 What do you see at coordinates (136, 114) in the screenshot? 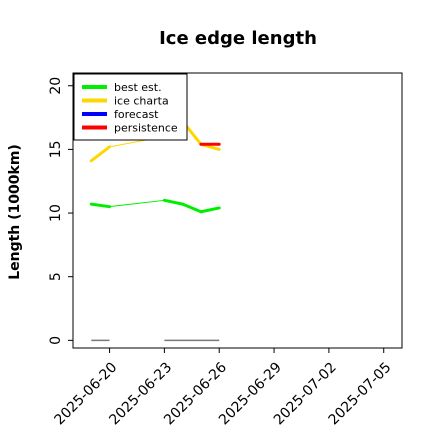
I see `legend-label: forecast` at bounding box center [136, 114].